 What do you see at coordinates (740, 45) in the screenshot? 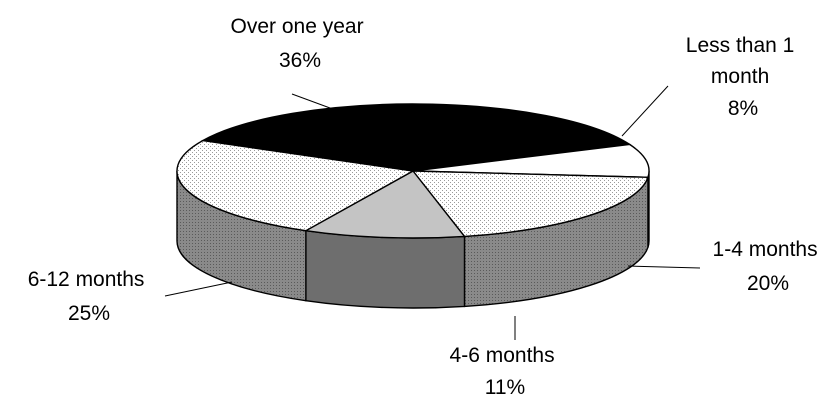
I see `slice-label-less-than-1-month-line1: Less than 1` at bounding box center [740, 45].